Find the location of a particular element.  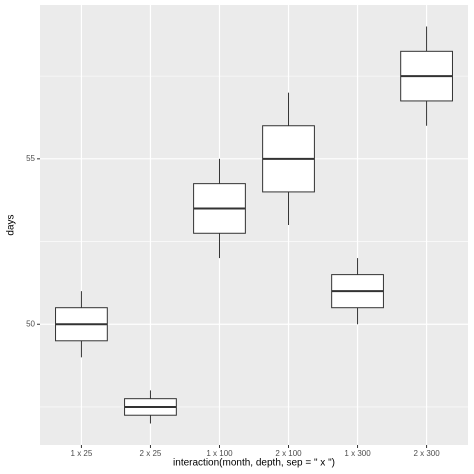

x-tick-label: 2 x 25 is located at coordinates (151, 453).